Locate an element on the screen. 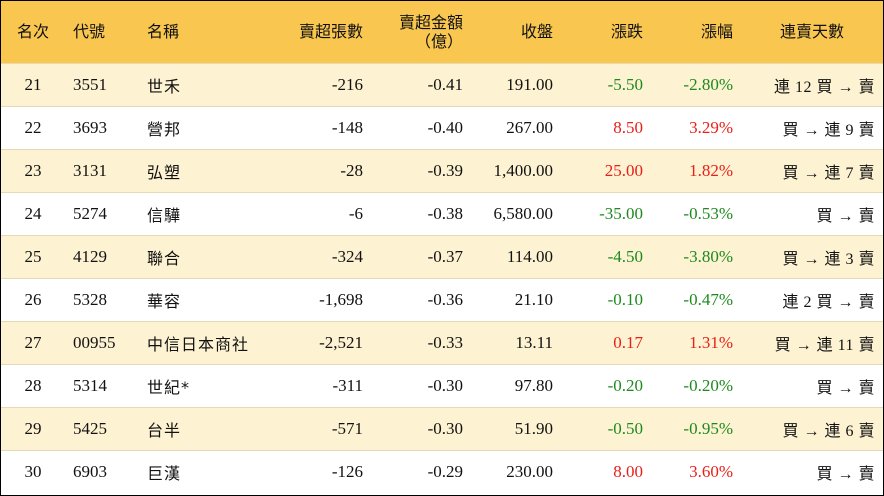  cell-close: 191.00 is located at coordinates (516, 84).